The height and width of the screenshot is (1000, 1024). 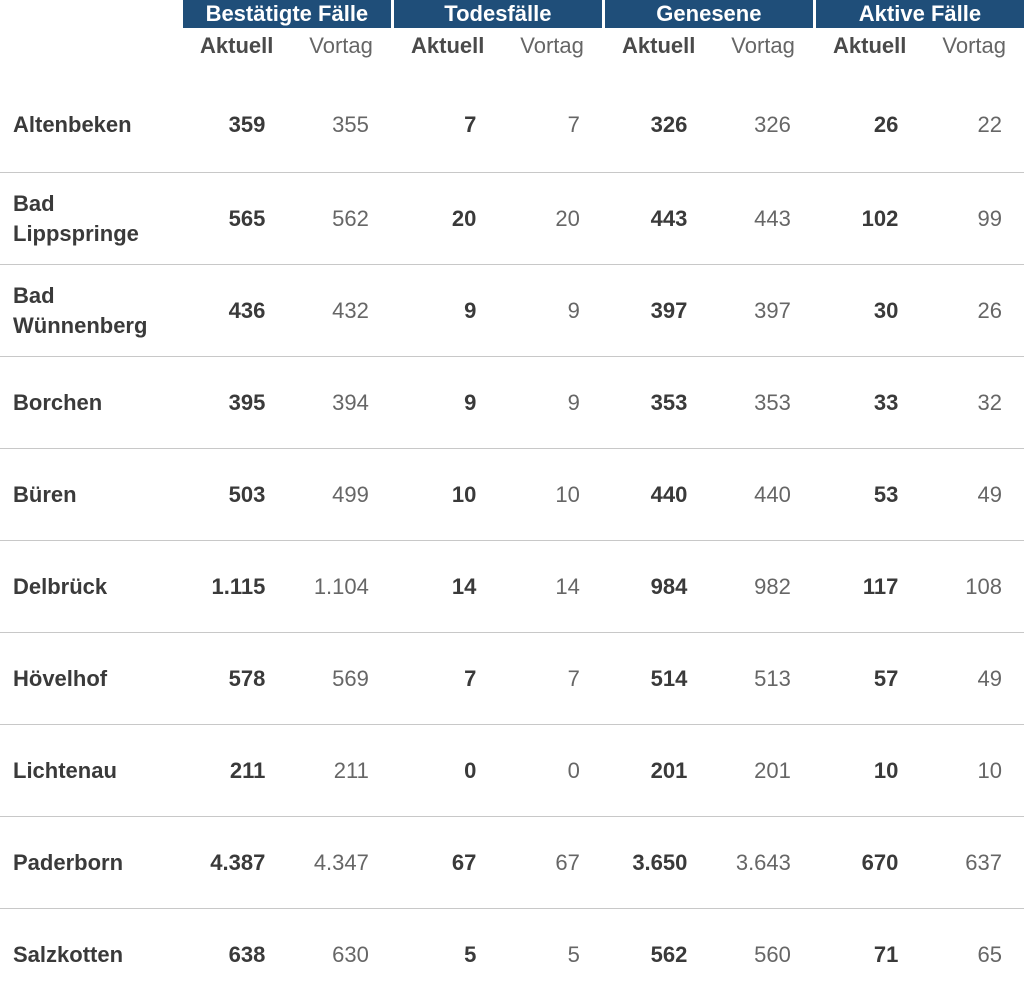 What do you see at coordinates (549, 863) in the screenshot?
I see `value-previous: 67` at bounding box center [549, 863].